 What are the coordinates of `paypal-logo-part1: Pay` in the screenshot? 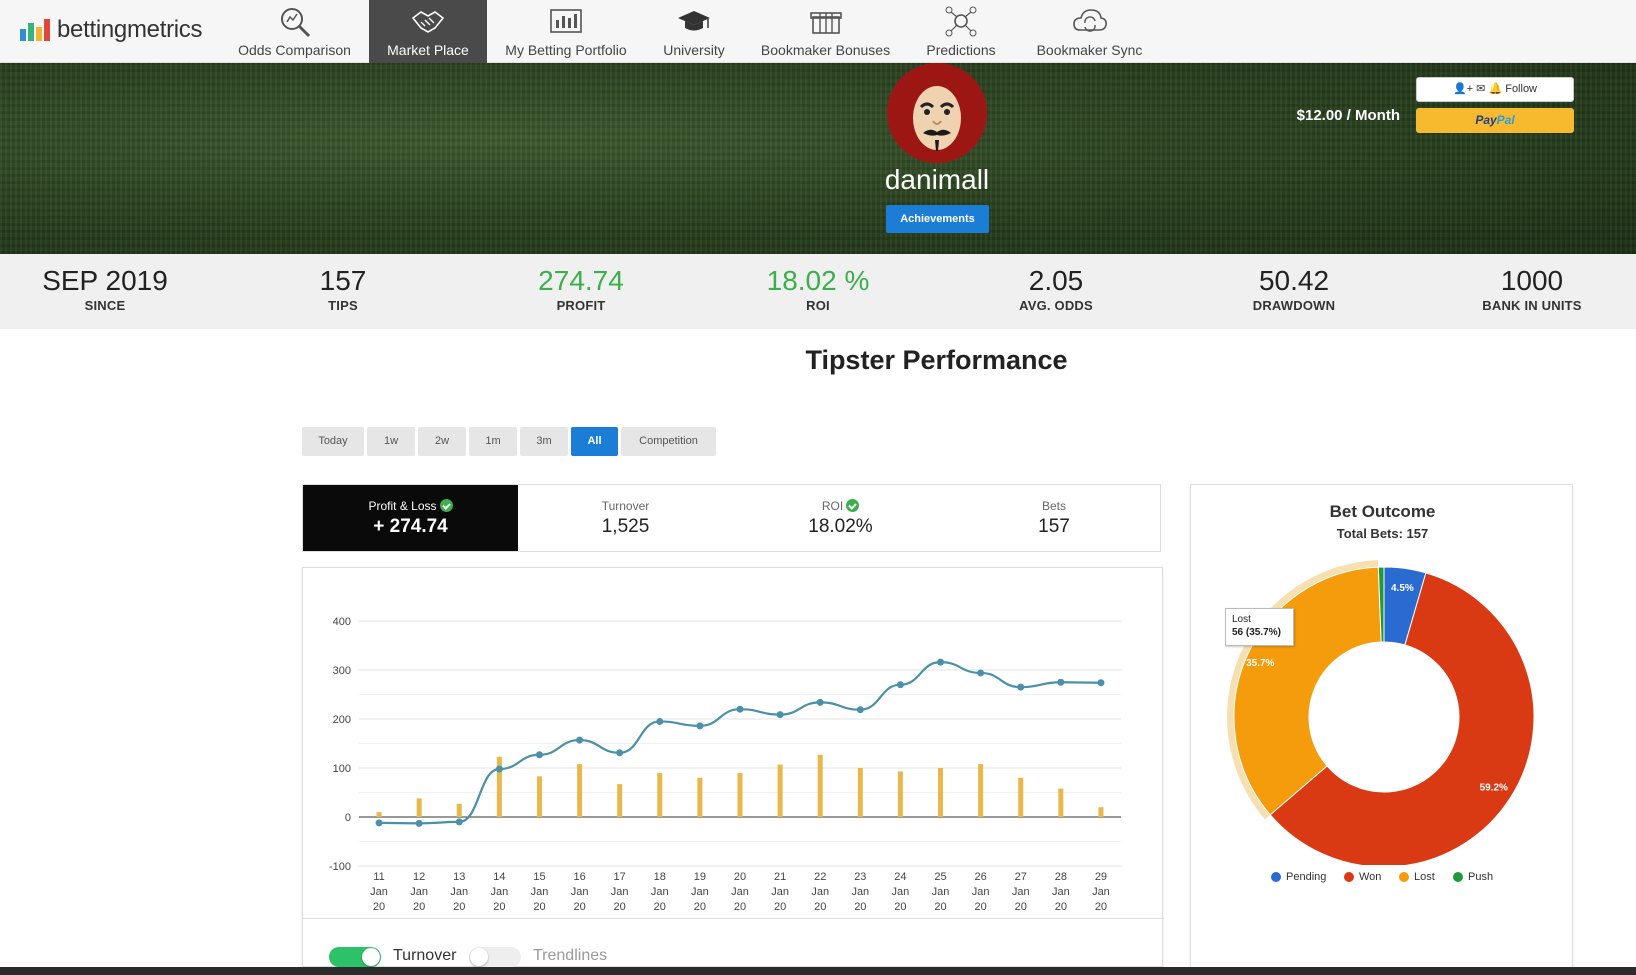 It's located at (1486, 120).